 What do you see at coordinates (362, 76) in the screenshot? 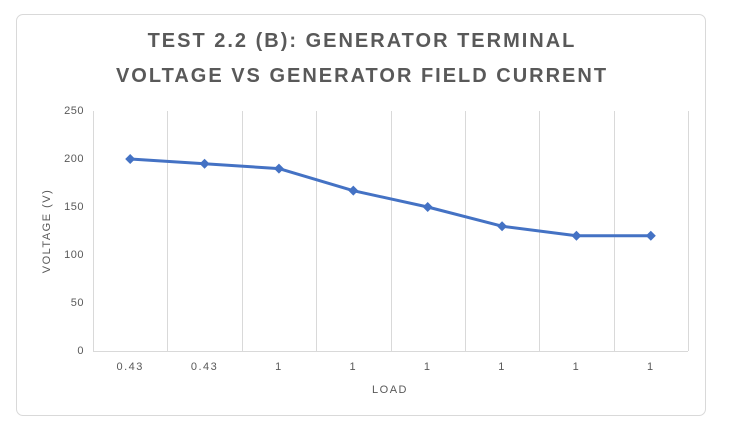
I see `chart-title-line-2: VOLTAGE VS GENERATOR FIELD CURRENT` at bounding box center [362, 76].